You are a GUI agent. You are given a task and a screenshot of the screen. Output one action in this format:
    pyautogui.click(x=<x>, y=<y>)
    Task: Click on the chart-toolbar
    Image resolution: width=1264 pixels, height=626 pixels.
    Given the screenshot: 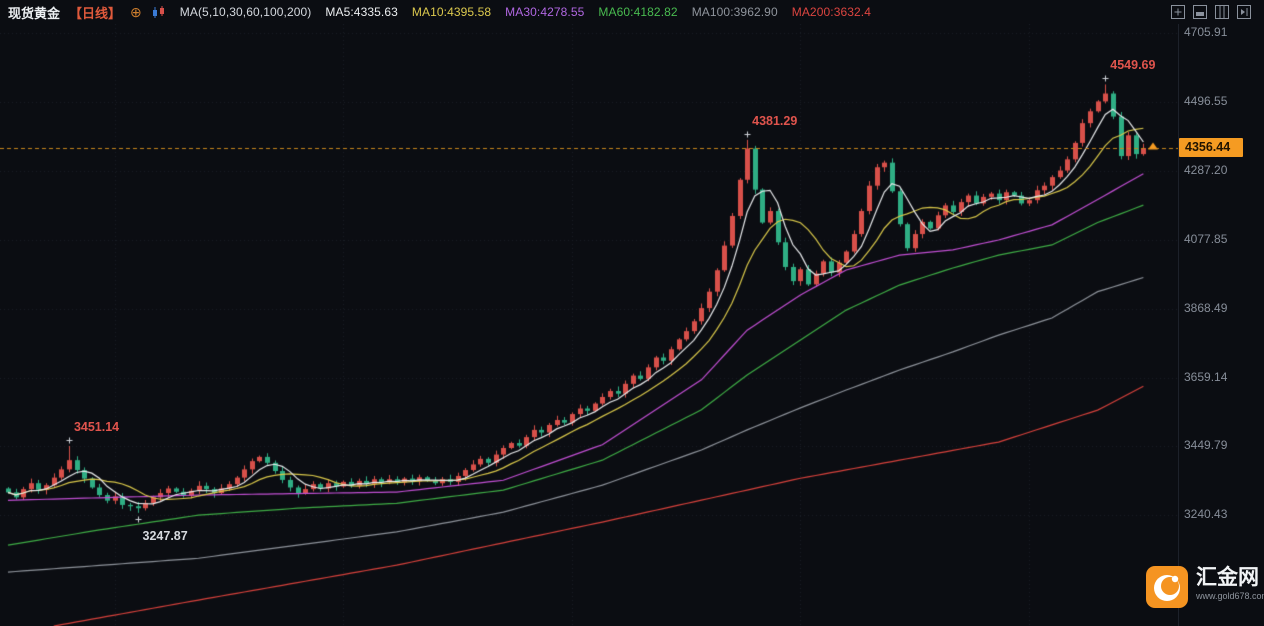 What is the action you would take?
    pyautogui.click(x=1213, y=12)
    